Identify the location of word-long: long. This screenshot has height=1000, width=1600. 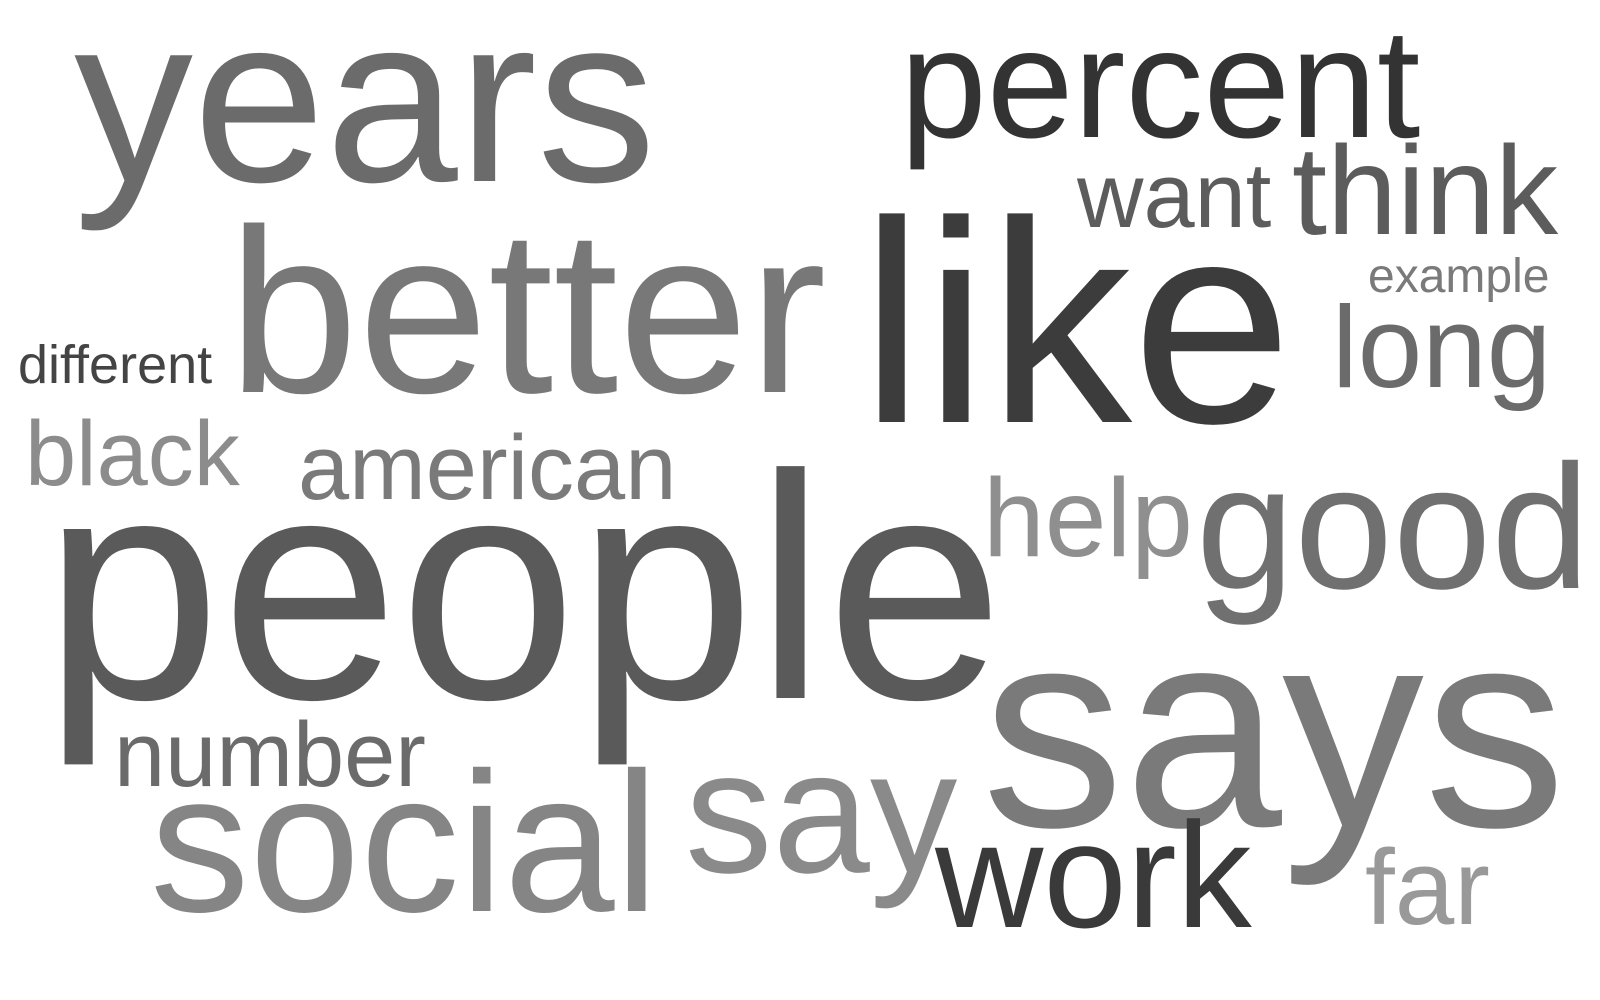
(1442, 347).